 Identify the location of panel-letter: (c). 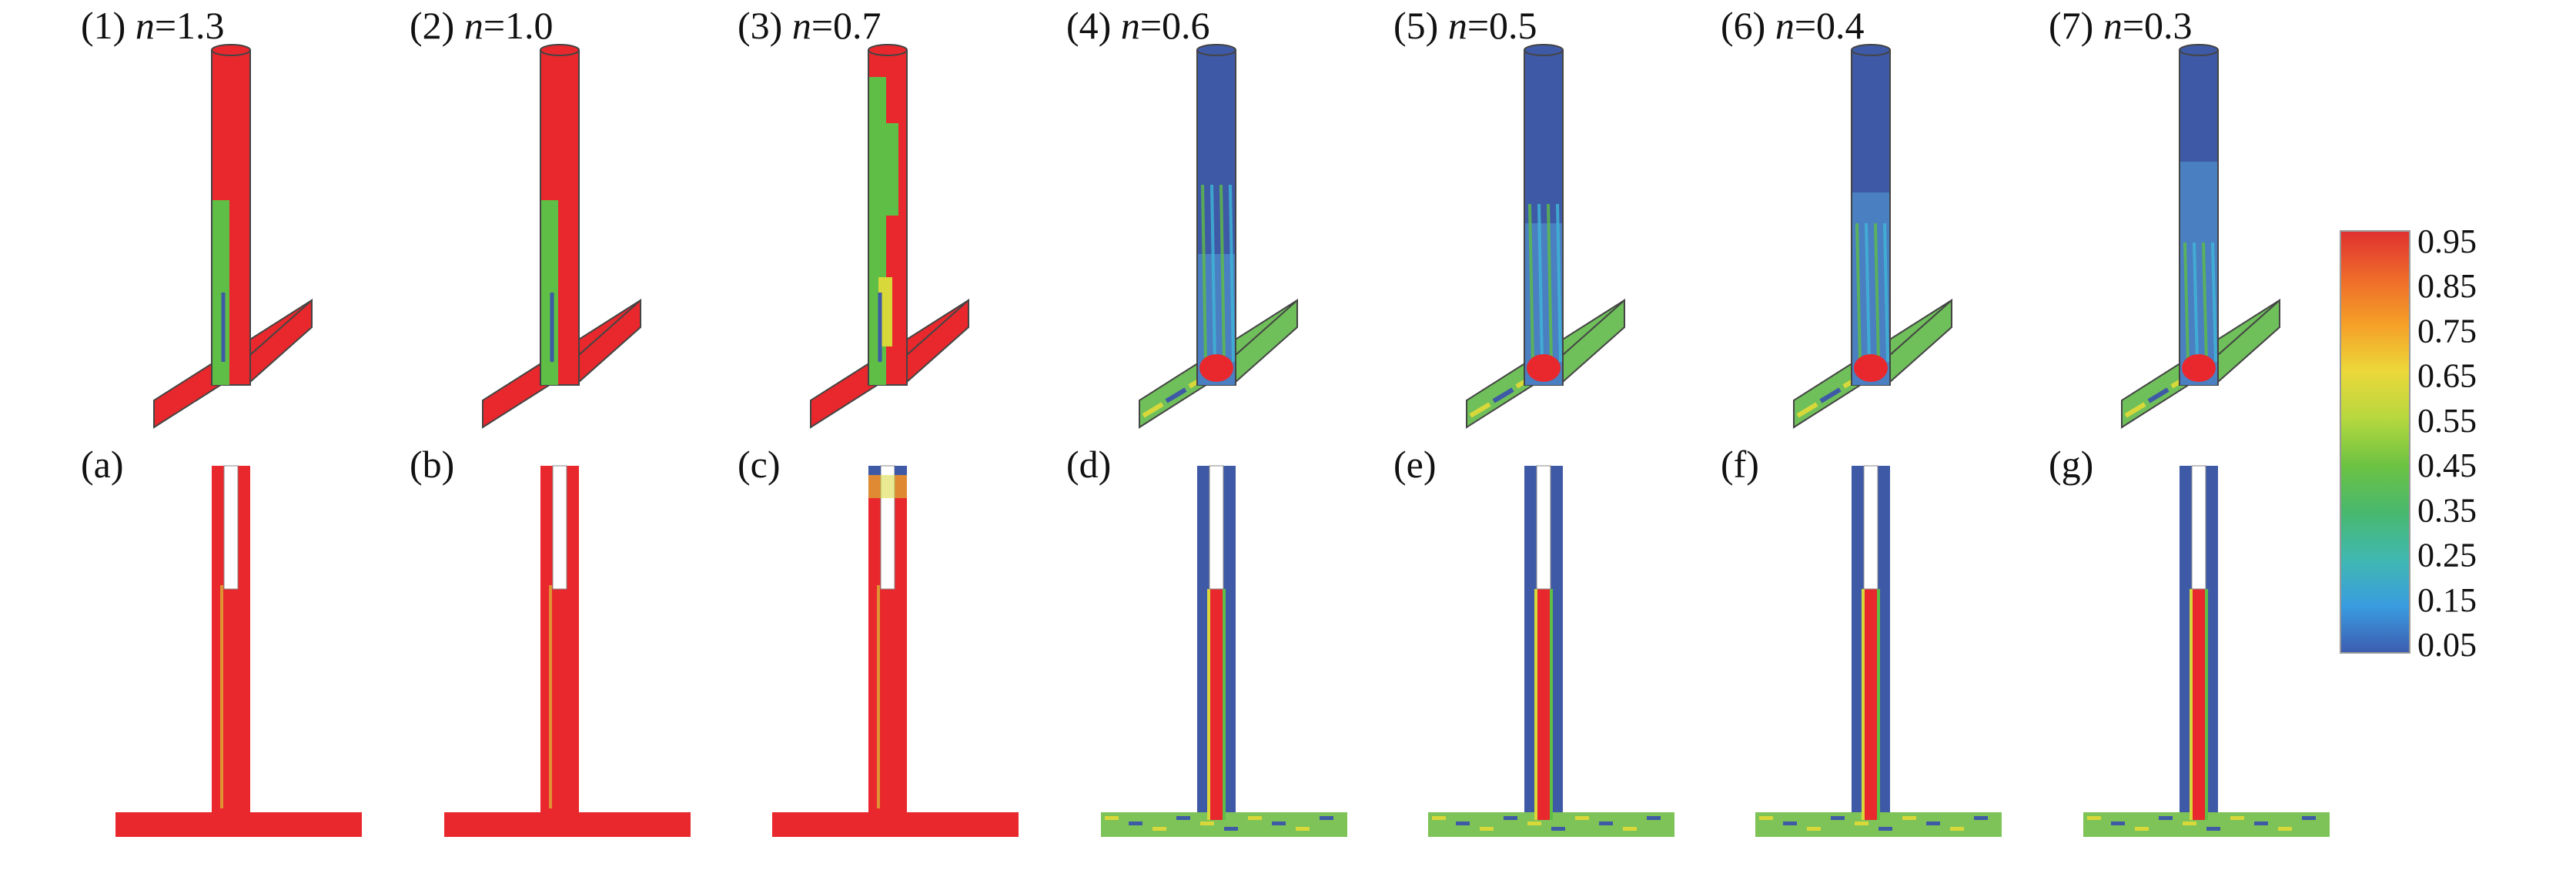
(760, 464).